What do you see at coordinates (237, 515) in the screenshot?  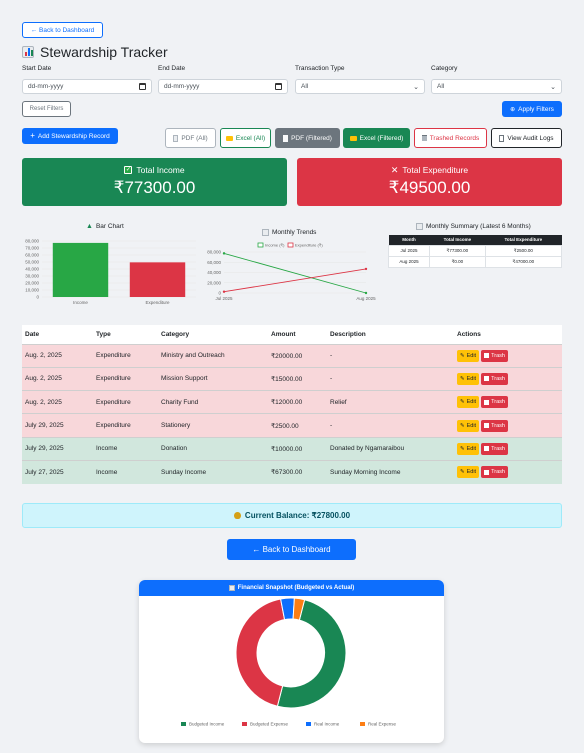 I see `money-bag-icon` at bounding box center [237, 515].